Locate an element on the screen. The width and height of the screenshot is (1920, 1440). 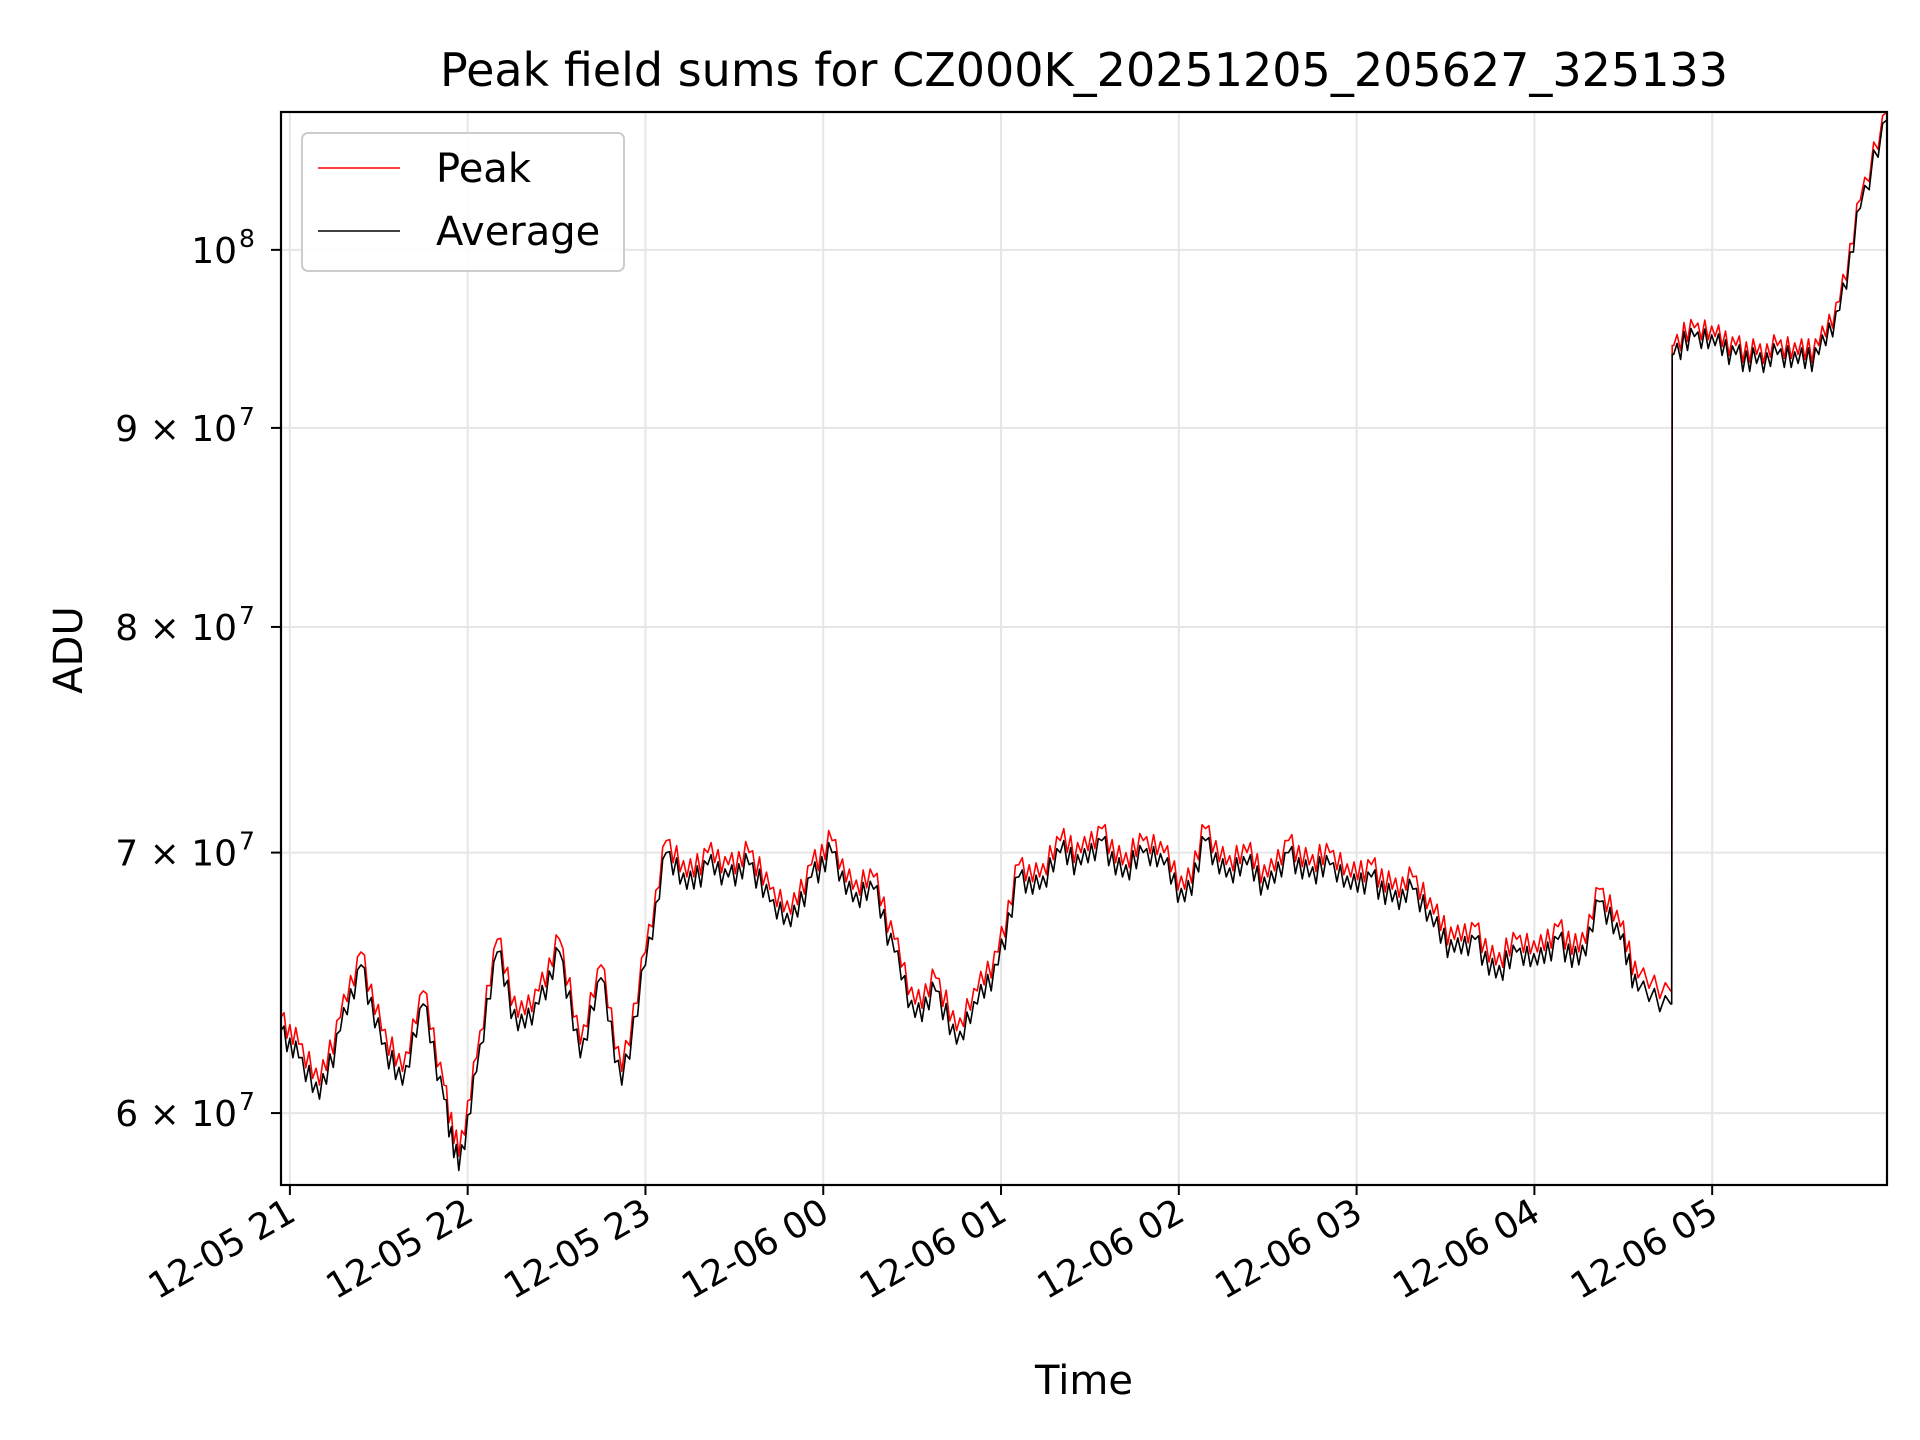
y-tick-label: 7 × 10 7 is located at coordinates (185, 851).